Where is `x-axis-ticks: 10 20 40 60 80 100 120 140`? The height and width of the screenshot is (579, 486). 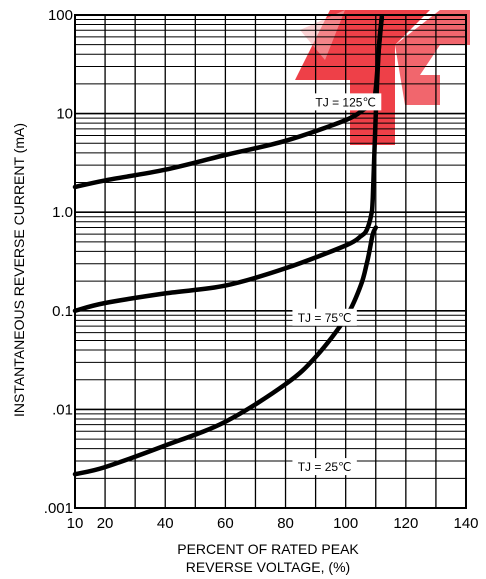 x-axis-ticks: 10 20 40 60 80 100 120 140 is located at coordinates (273, 523).